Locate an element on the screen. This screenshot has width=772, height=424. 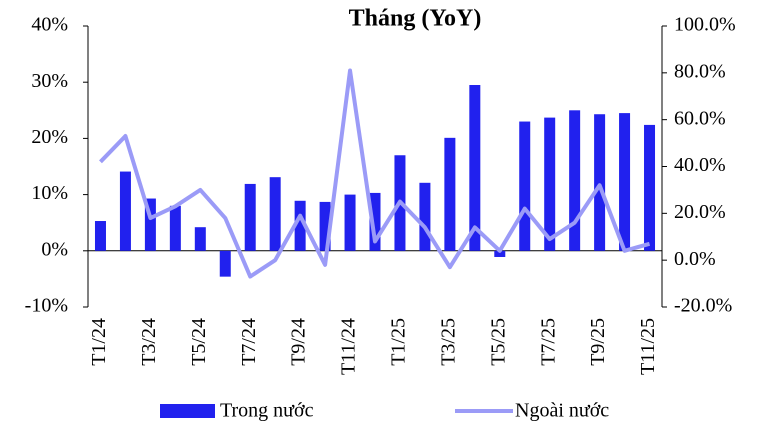
x-tick-label: T5/25 is located at coordinates (498, 342).